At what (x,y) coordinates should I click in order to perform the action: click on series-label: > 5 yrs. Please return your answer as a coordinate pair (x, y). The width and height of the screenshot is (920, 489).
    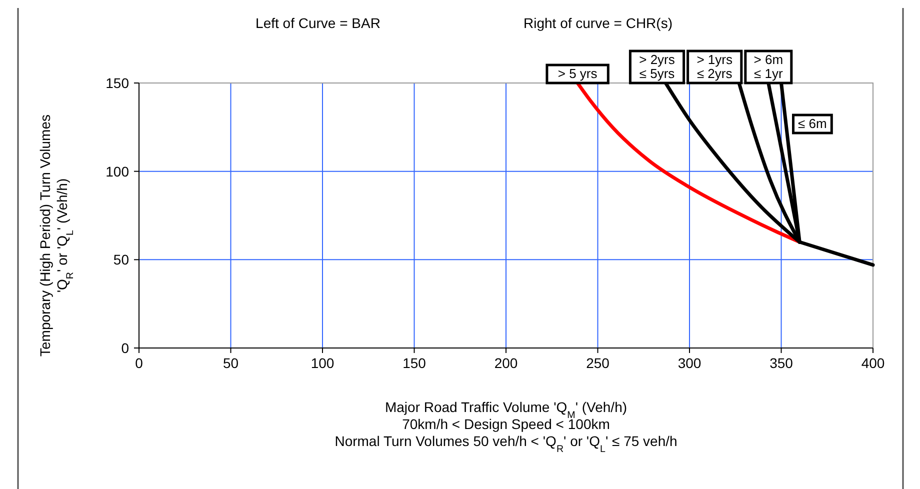
    Looking at the image, I should click on (578, 73).